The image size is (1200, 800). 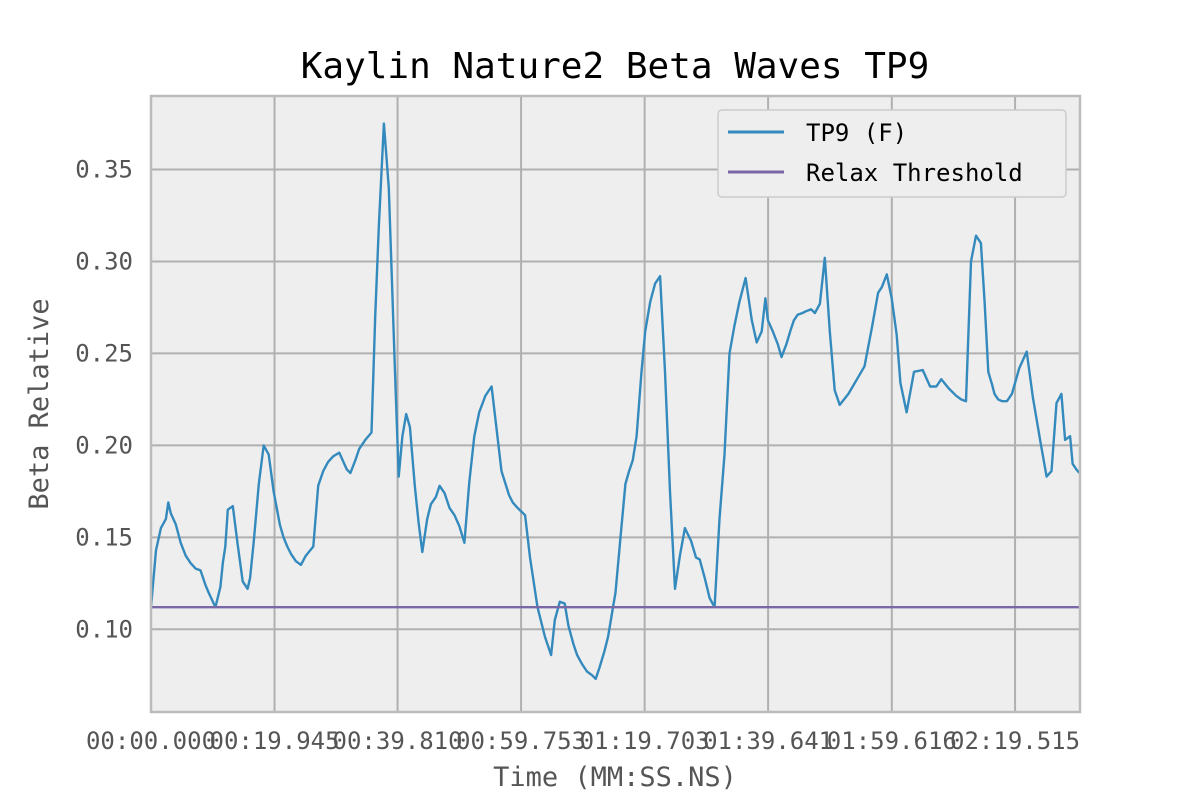 What do you see at coordinates (1015, 741) in the screenshot?
I see `x-tick-label: 02:19.515` at bounding box center [1015, 741].